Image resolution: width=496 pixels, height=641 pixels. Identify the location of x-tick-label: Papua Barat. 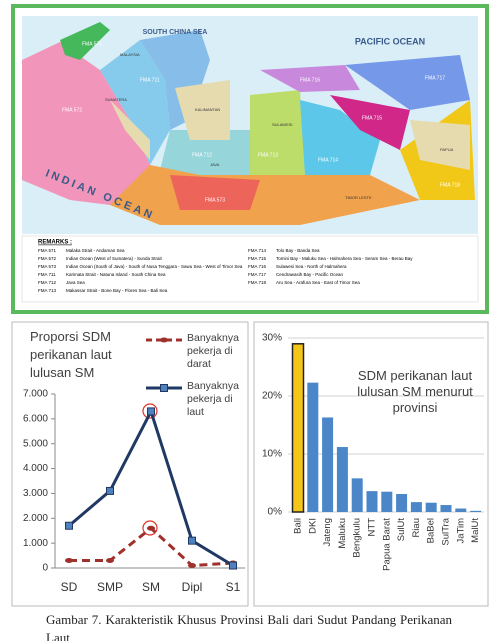
(386, 544).